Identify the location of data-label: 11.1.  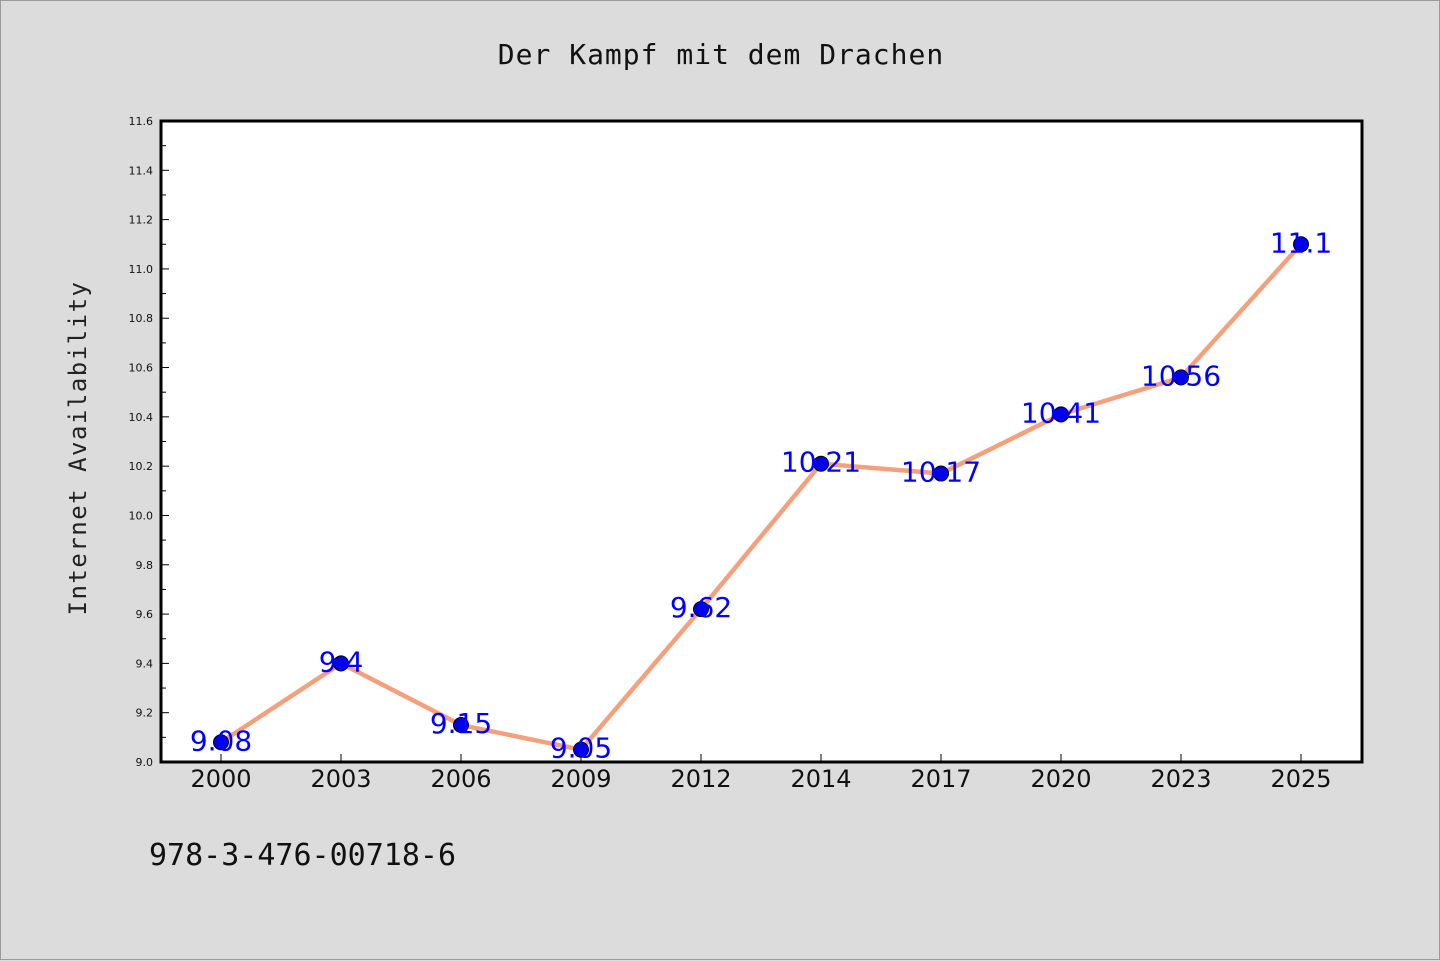
(1301, 242).